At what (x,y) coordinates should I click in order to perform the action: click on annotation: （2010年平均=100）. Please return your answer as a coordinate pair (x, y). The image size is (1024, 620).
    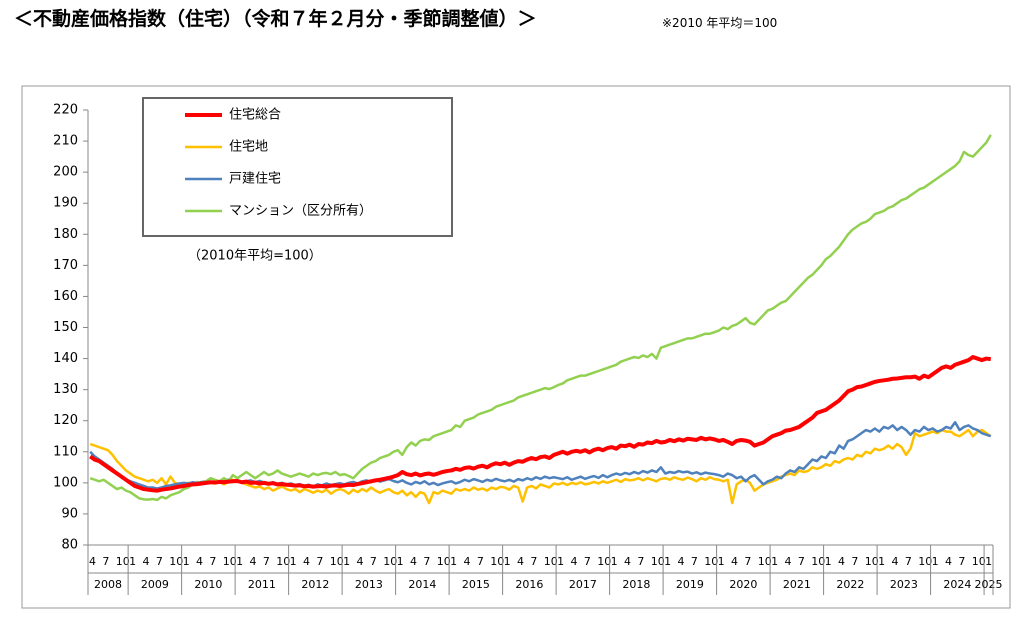
    Looking at the image, I should click on (255, 256).